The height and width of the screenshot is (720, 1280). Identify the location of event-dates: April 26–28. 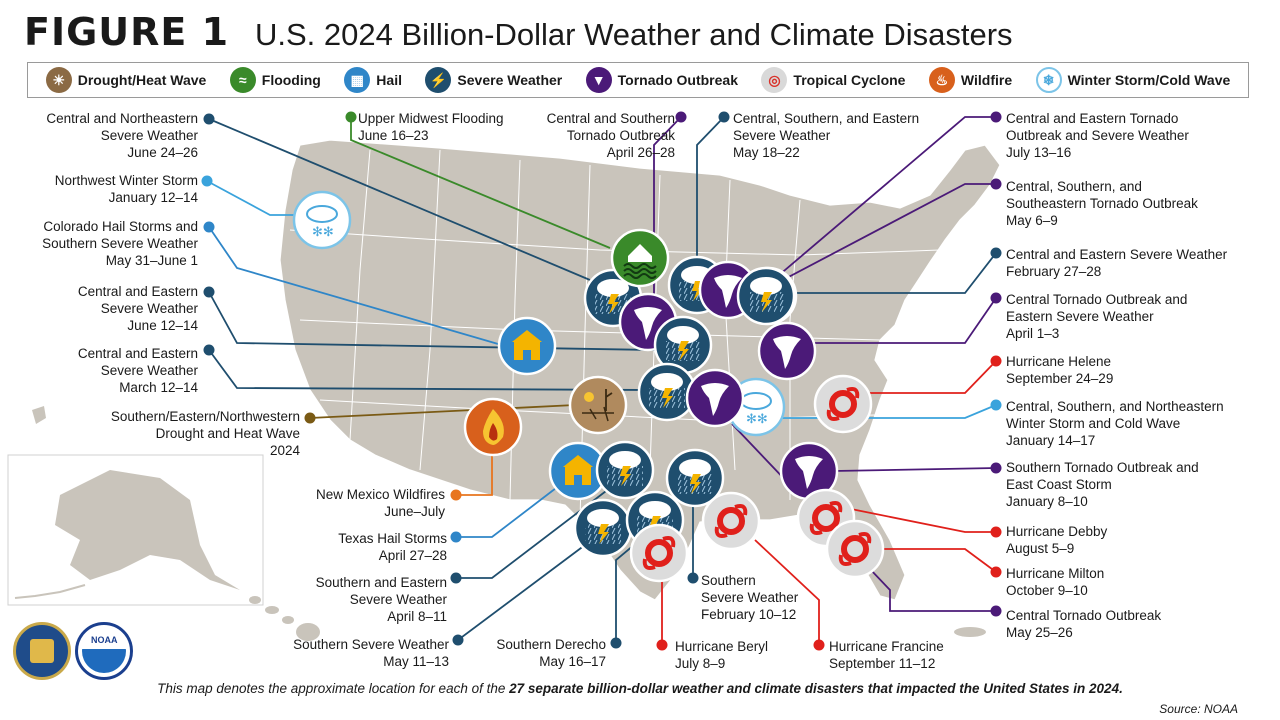
(640, 152).